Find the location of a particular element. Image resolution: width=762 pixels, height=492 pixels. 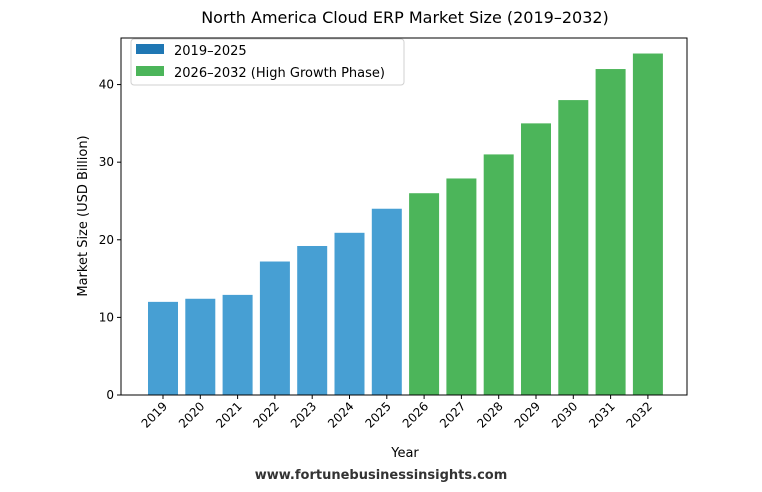

bar-2031 is located at coordinates (610, 232).